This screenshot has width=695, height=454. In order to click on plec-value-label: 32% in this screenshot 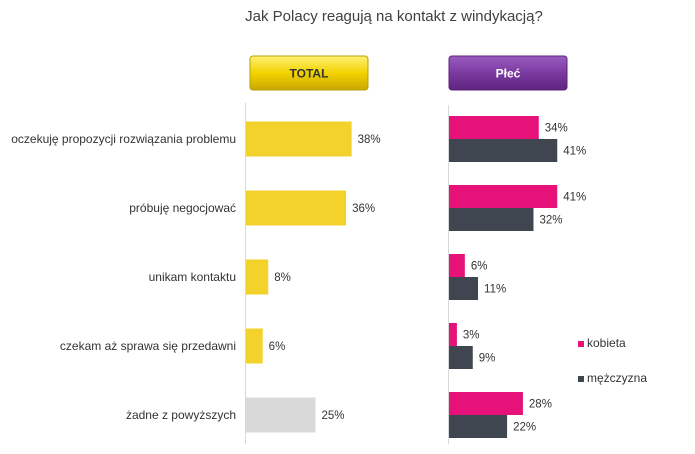, I will do `click(550, 221)`.